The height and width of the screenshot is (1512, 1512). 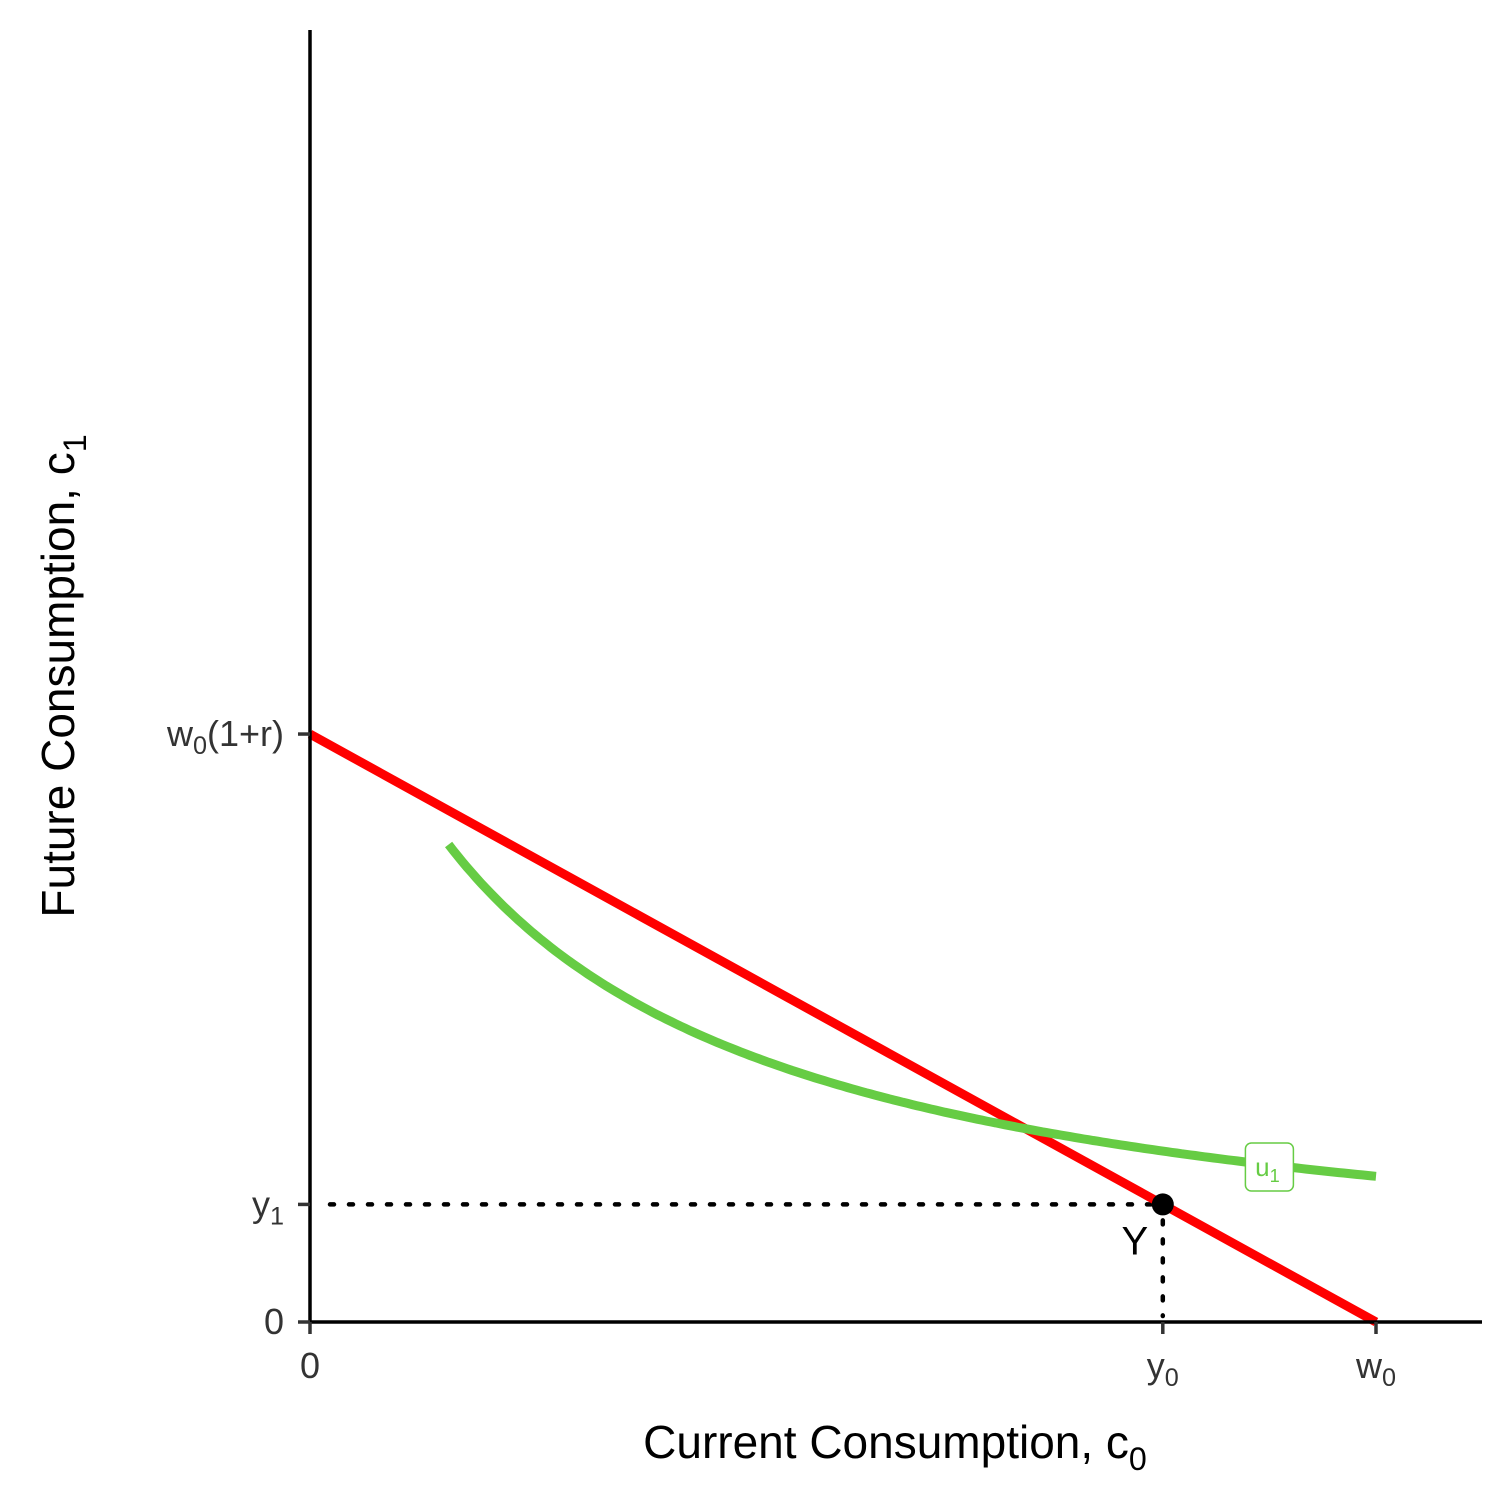 I want to click on curve-label-text: u1, so click(x=1267, y=1169).